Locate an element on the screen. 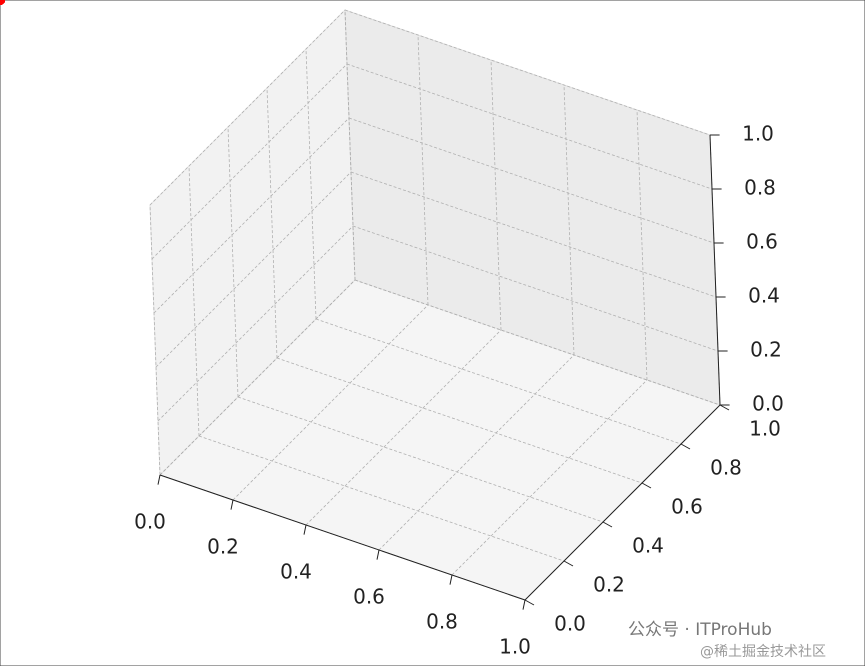 This screenshot has height=666, width=865. y-tick-label: 0.0 is located at coordinates (570, 624).